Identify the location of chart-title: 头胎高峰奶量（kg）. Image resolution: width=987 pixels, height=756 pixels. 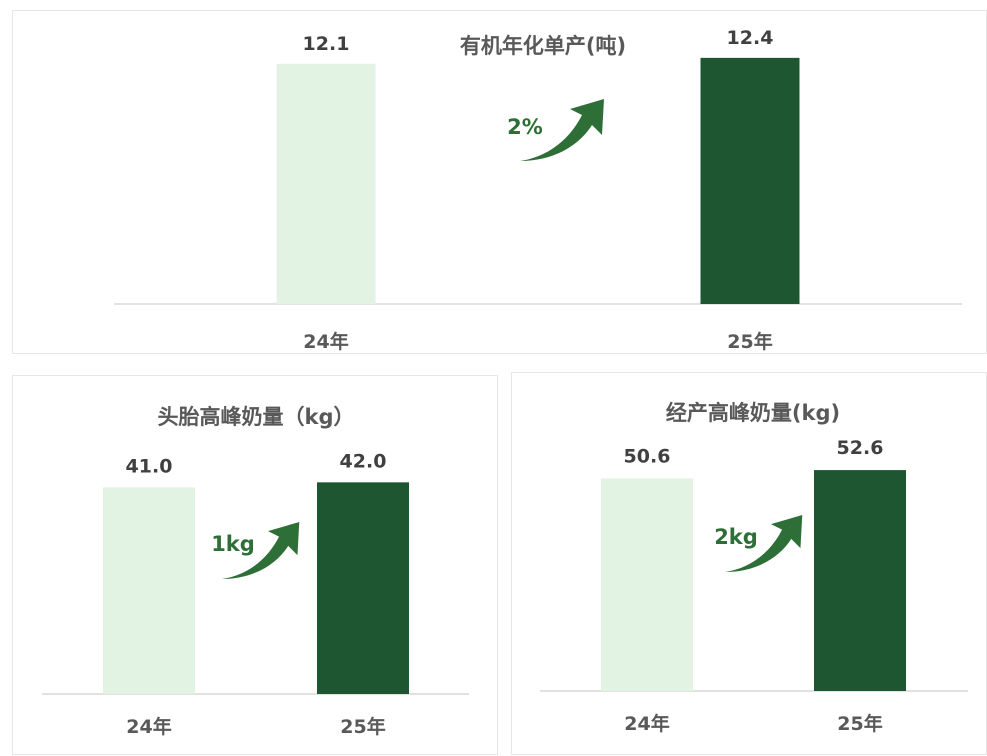
(256, 417).